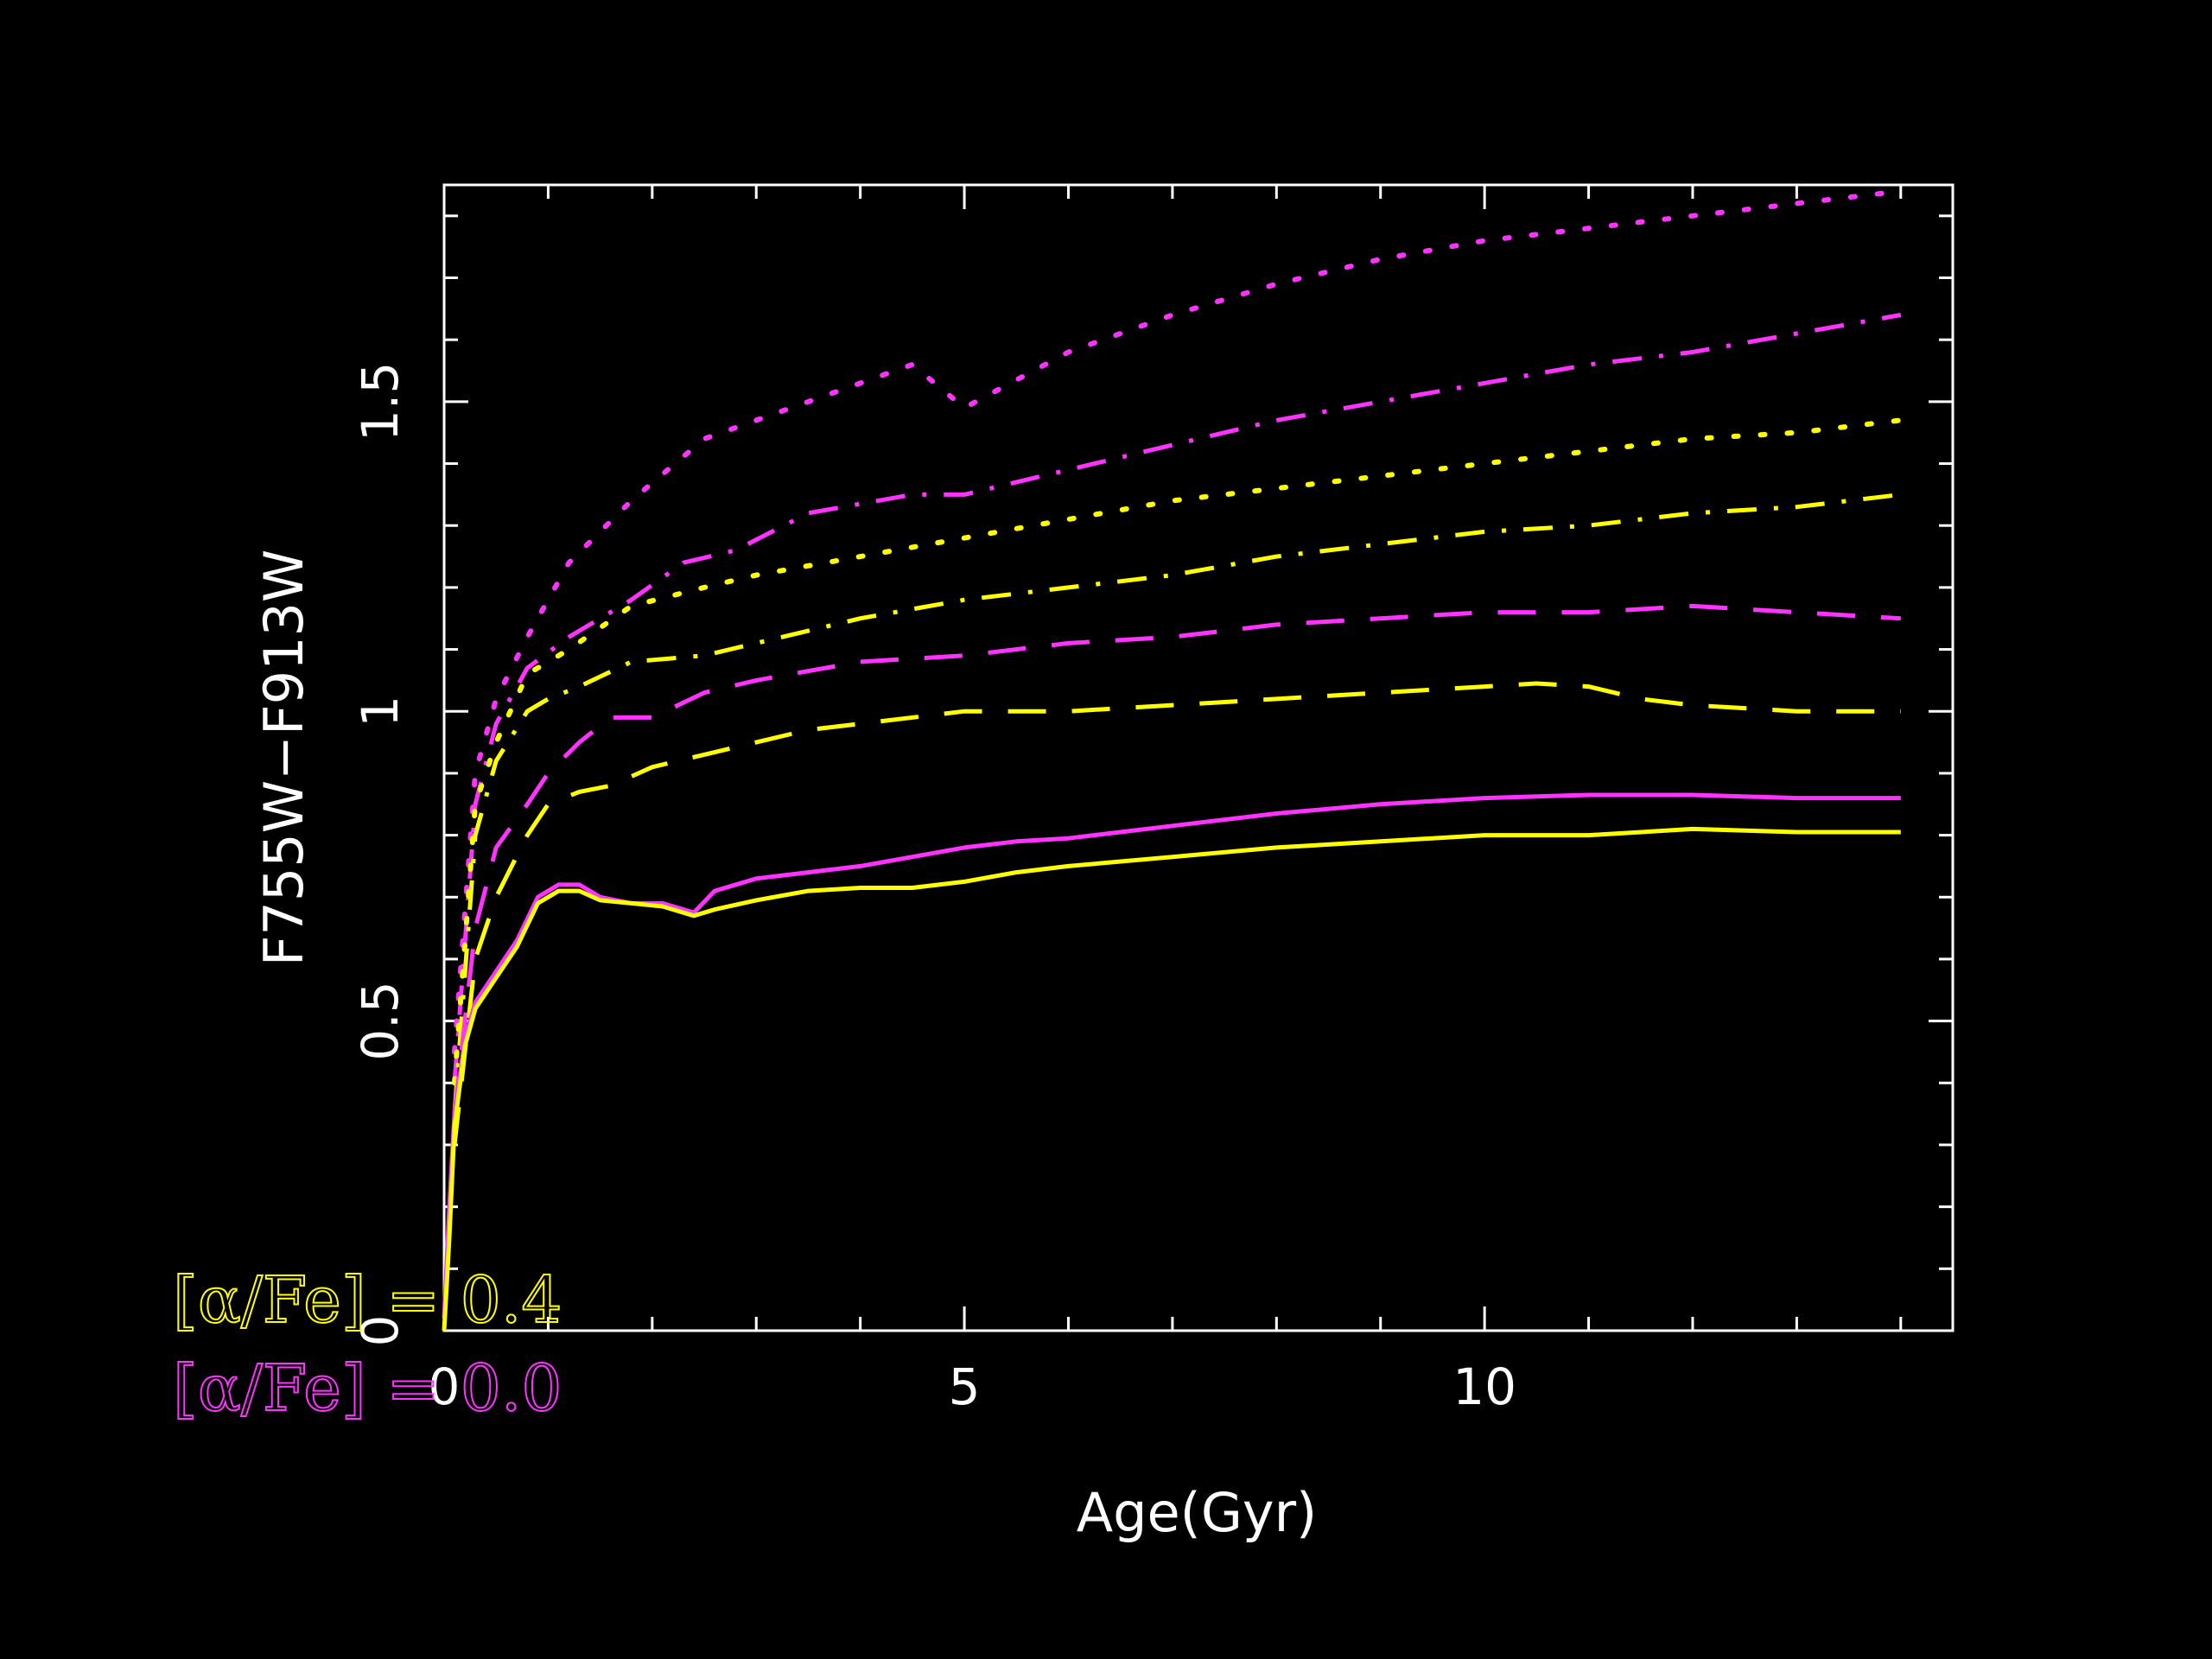  I want to click on legend-entry-alpha-0-0: [α/Fe] = 0.0, so click(367, 1388).